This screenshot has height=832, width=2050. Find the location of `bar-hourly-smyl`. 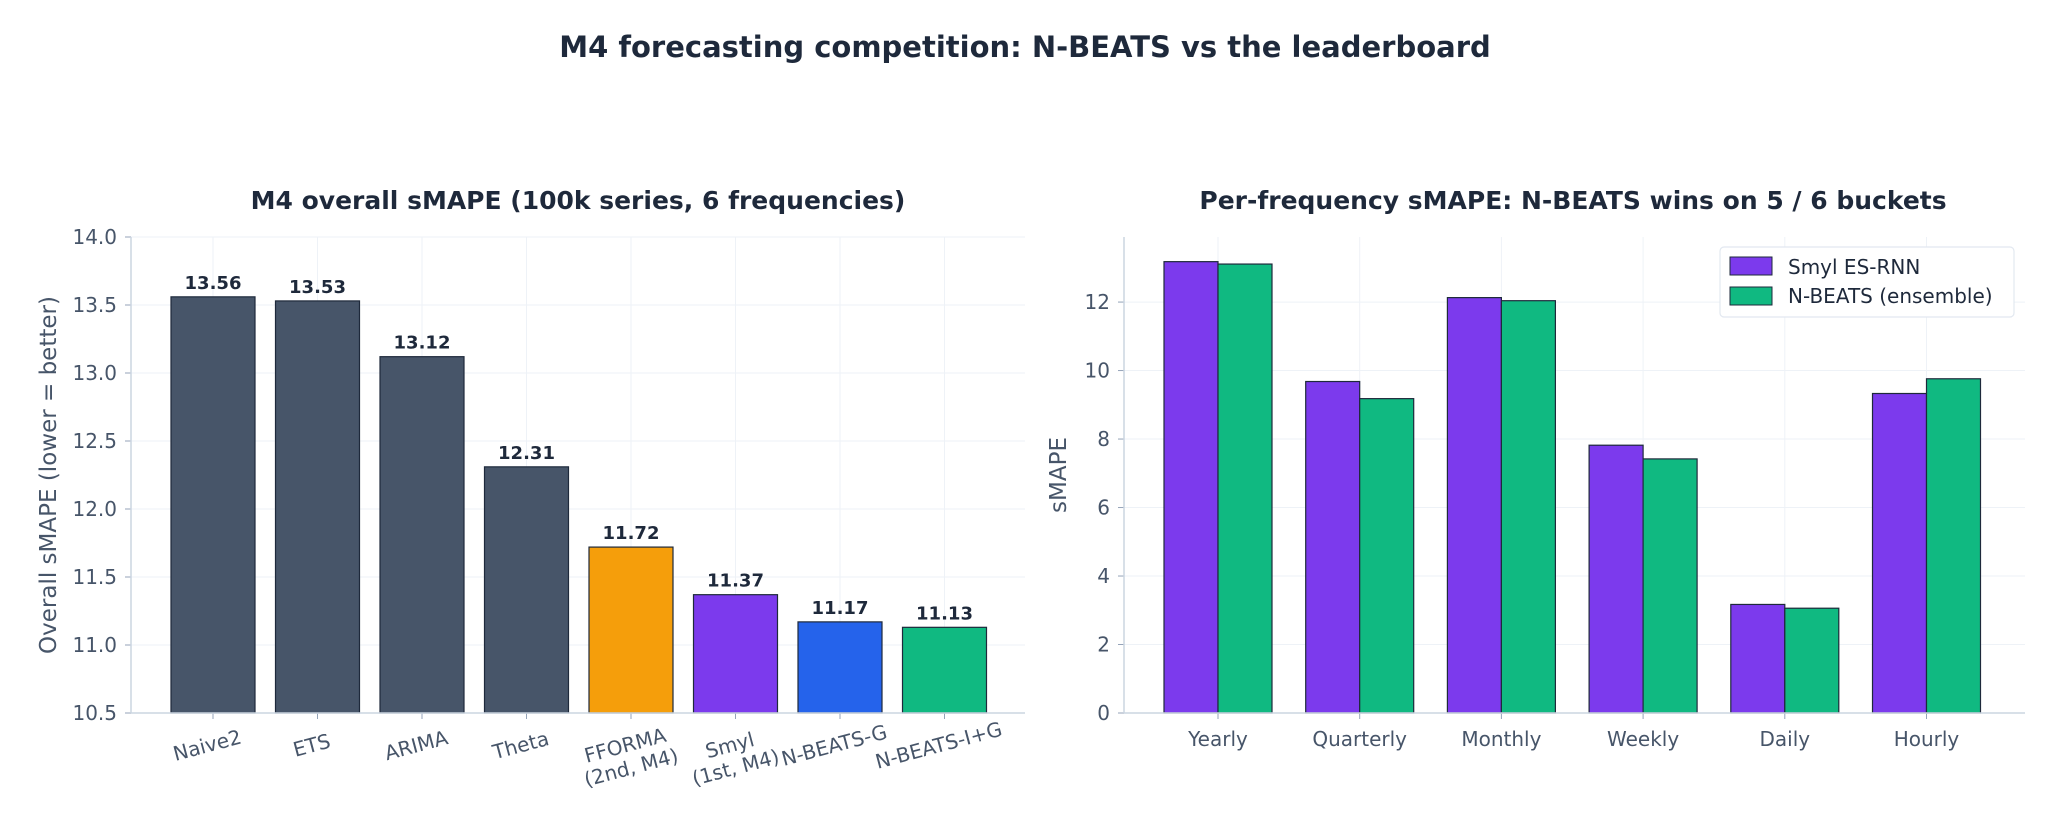

bar-hourly-smyl is located at coordinates (1899, 553).